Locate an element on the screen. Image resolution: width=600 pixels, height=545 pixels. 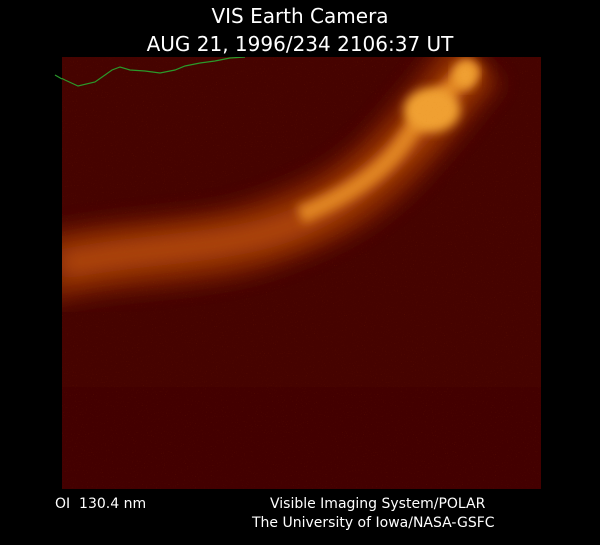
title: VIS Earth Camera is located at coordinates (299, 16).